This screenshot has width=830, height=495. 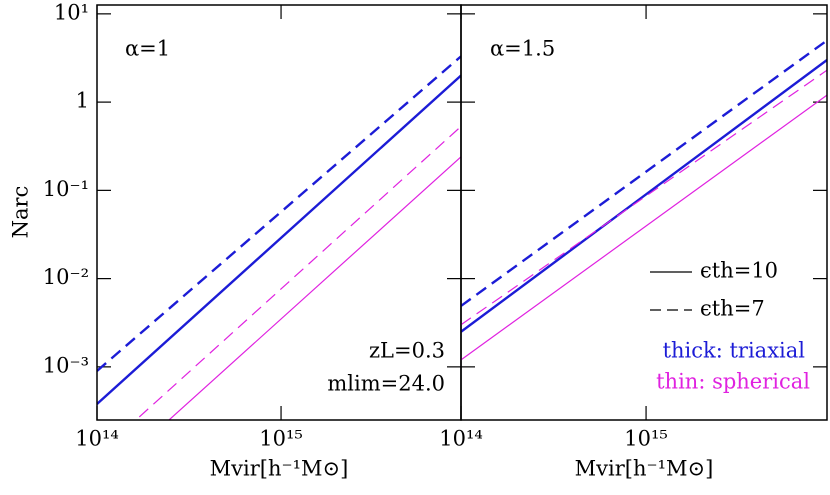 What do you see at coordinates (734, 351) in the screenshot?
I see `annotation: thick: triaxial` at bounding box center [734, 351].